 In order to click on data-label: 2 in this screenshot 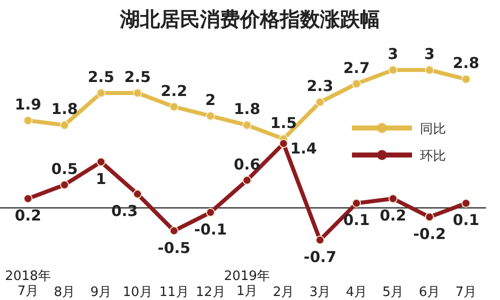, I will do `click(210, 99)`.